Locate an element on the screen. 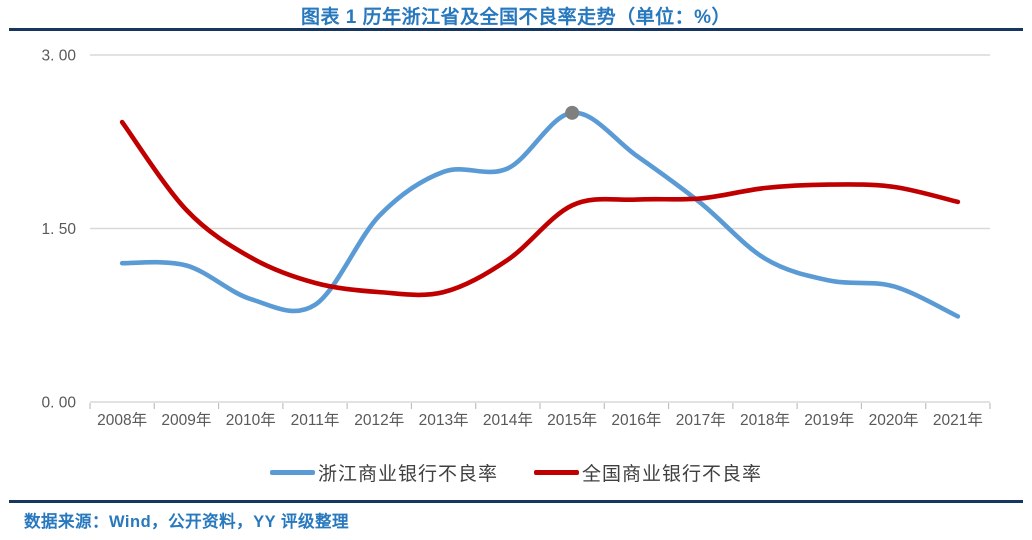 This screenshot has width=1032, height=540. legend-label-zhejiang: 浙江商业银行不良率 is located at coordinates (407, 474).